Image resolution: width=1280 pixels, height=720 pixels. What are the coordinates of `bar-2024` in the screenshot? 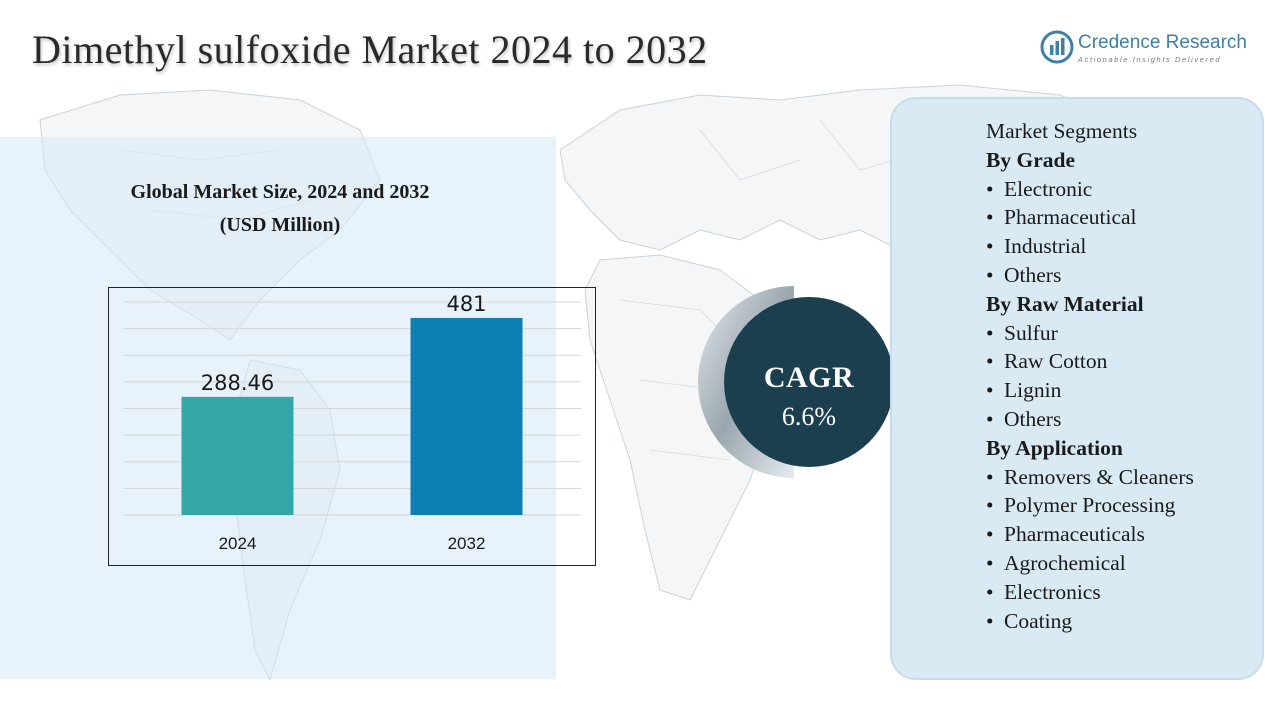 It's located at (237, 455).